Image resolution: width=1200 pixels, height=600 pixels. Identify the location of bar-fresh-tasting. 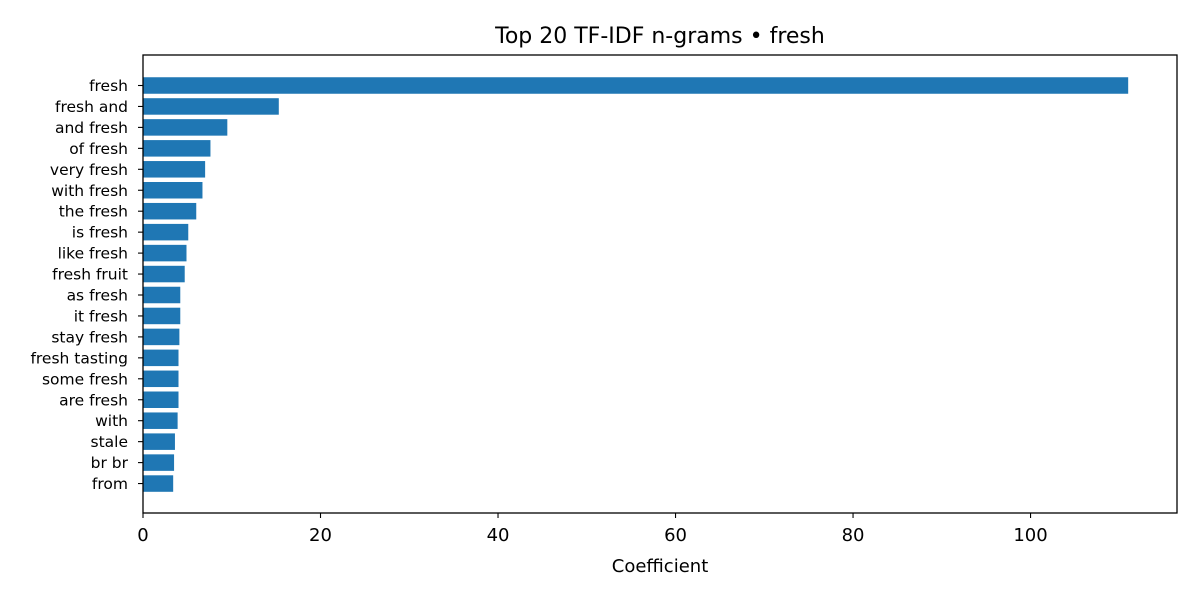
(161, 358).